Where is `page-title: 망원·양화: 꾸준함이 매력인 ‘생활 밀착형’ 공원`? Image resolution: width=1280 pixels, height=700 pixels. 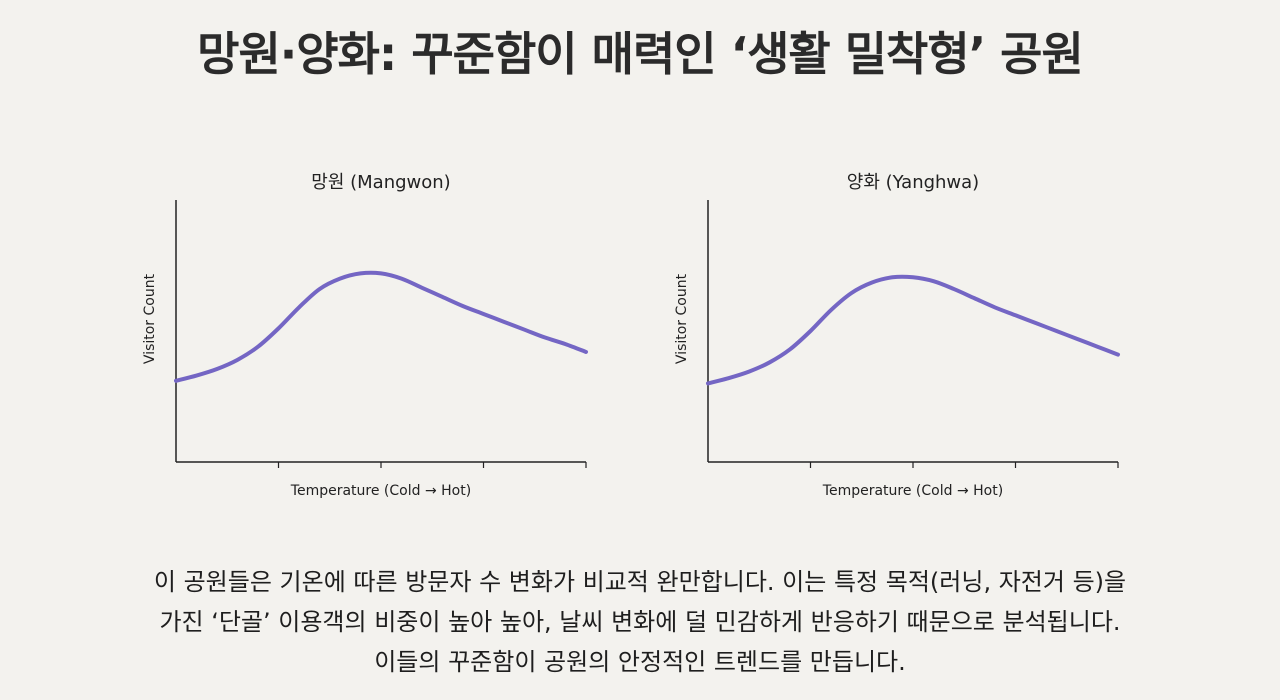 page-title: 망원·양화: 꾸준함이 매력인 ‘생활 밀착형’ 공원 is located at coordinates (640, 54).